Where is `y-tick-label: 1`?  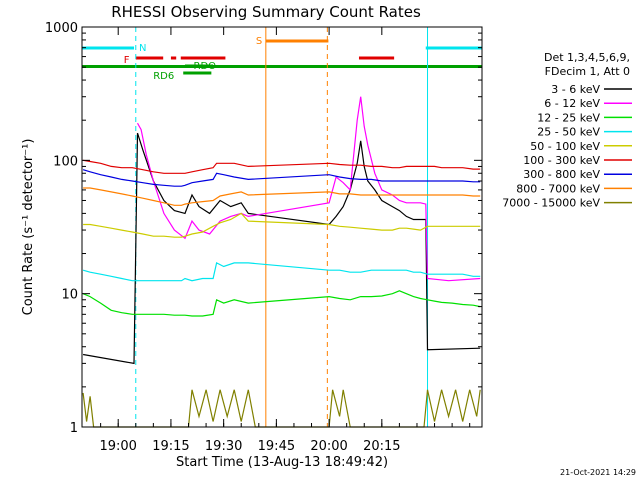 y-tick-label: 1 is located at coordinates (74, 428).